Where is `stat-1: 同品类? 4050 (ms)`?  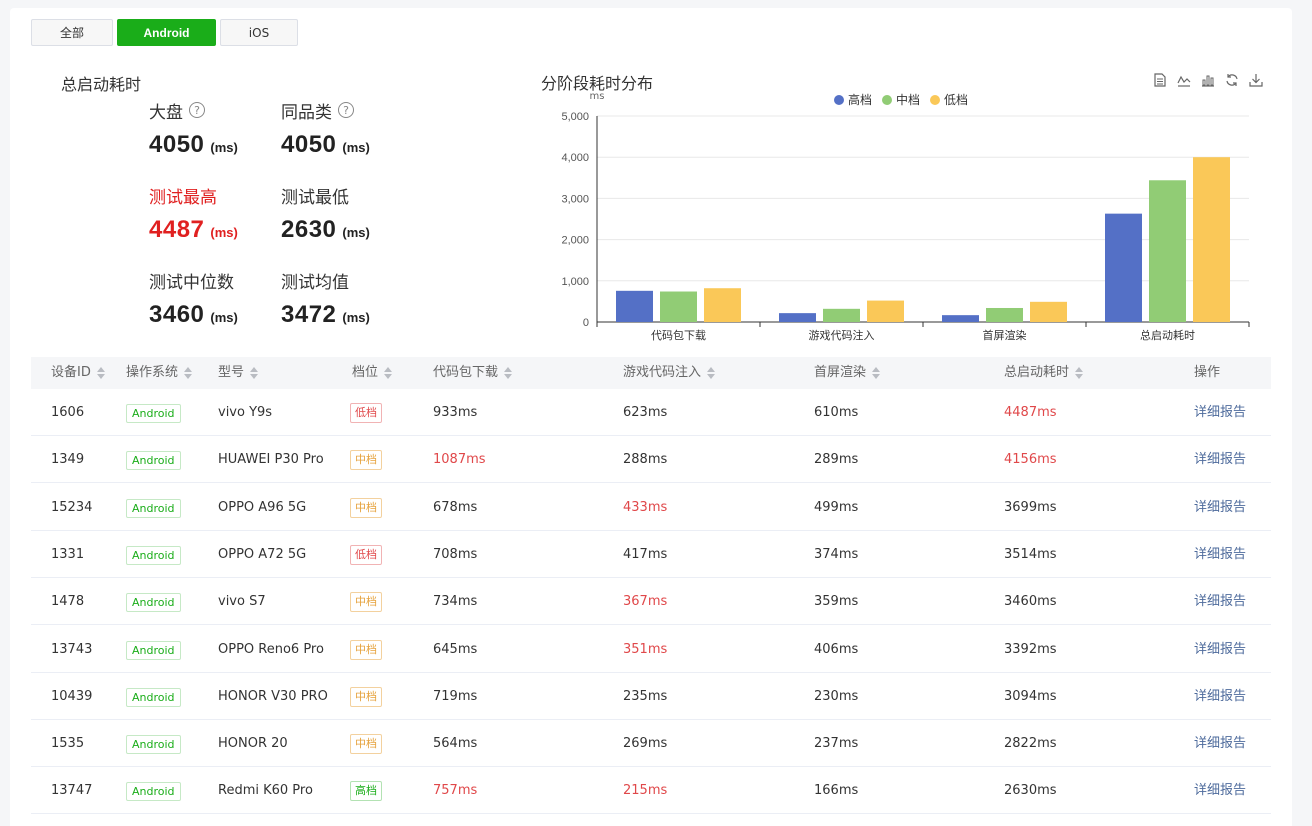
stat-1: 同品类? 4050 (ms) is located at coordinates (325, 129).